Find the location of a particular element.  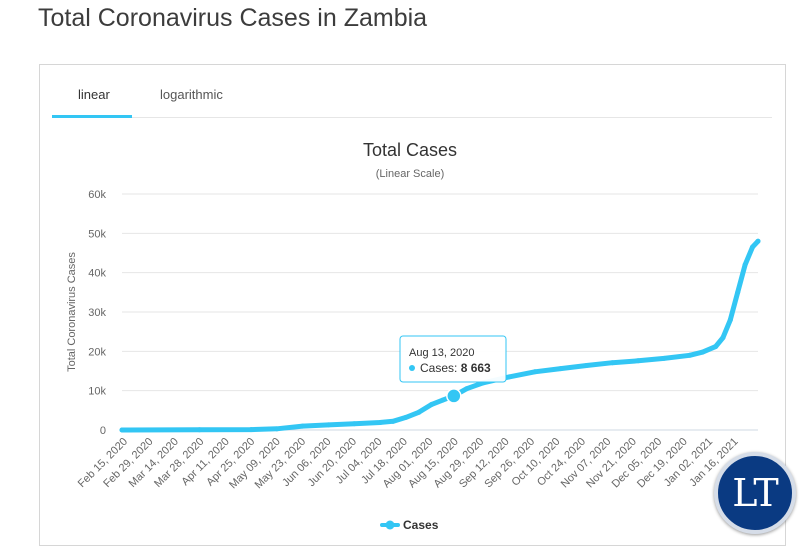

legend: Cases is located at coordinates (409, 525).